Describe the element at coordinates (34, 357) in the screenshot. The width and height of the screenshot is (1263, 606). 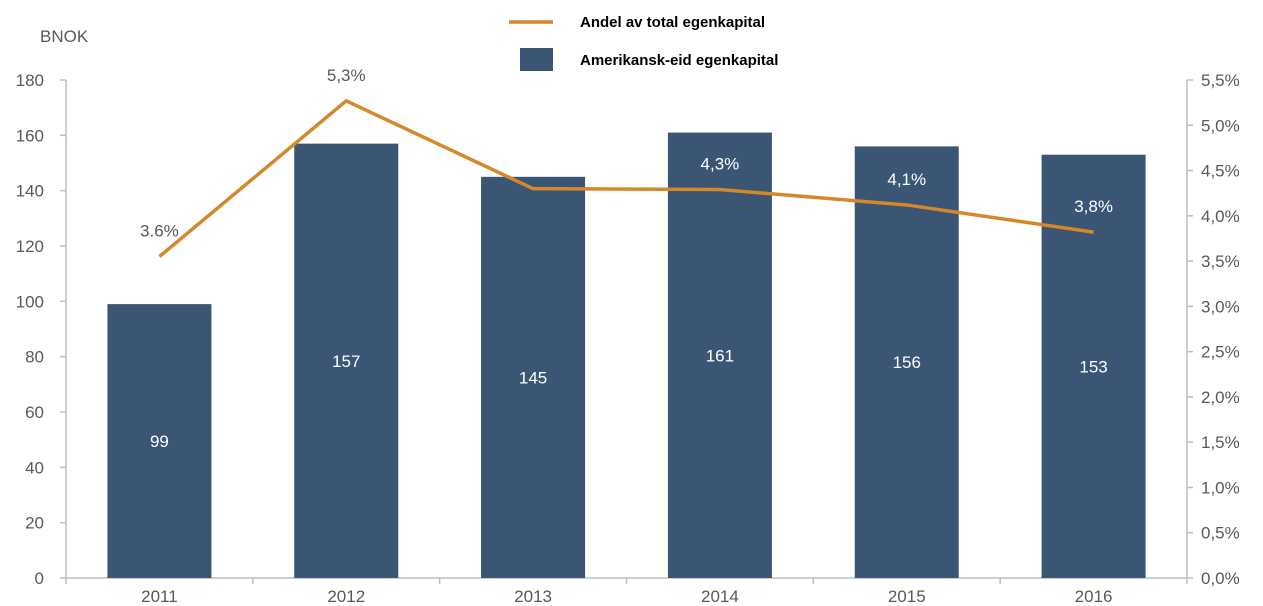
I see `y-tick-label-left: 80` at that location.